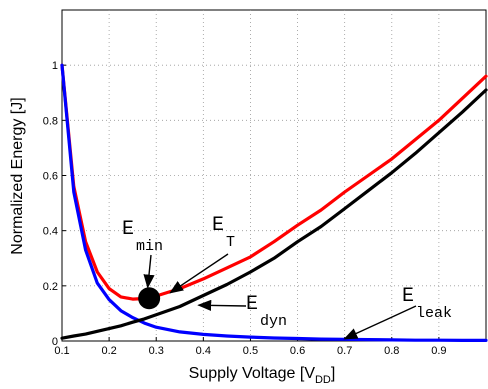 The width and height of the screenshot is (488, 389). I want to click on annotation-edyn: Edyn, so click(266, 311).